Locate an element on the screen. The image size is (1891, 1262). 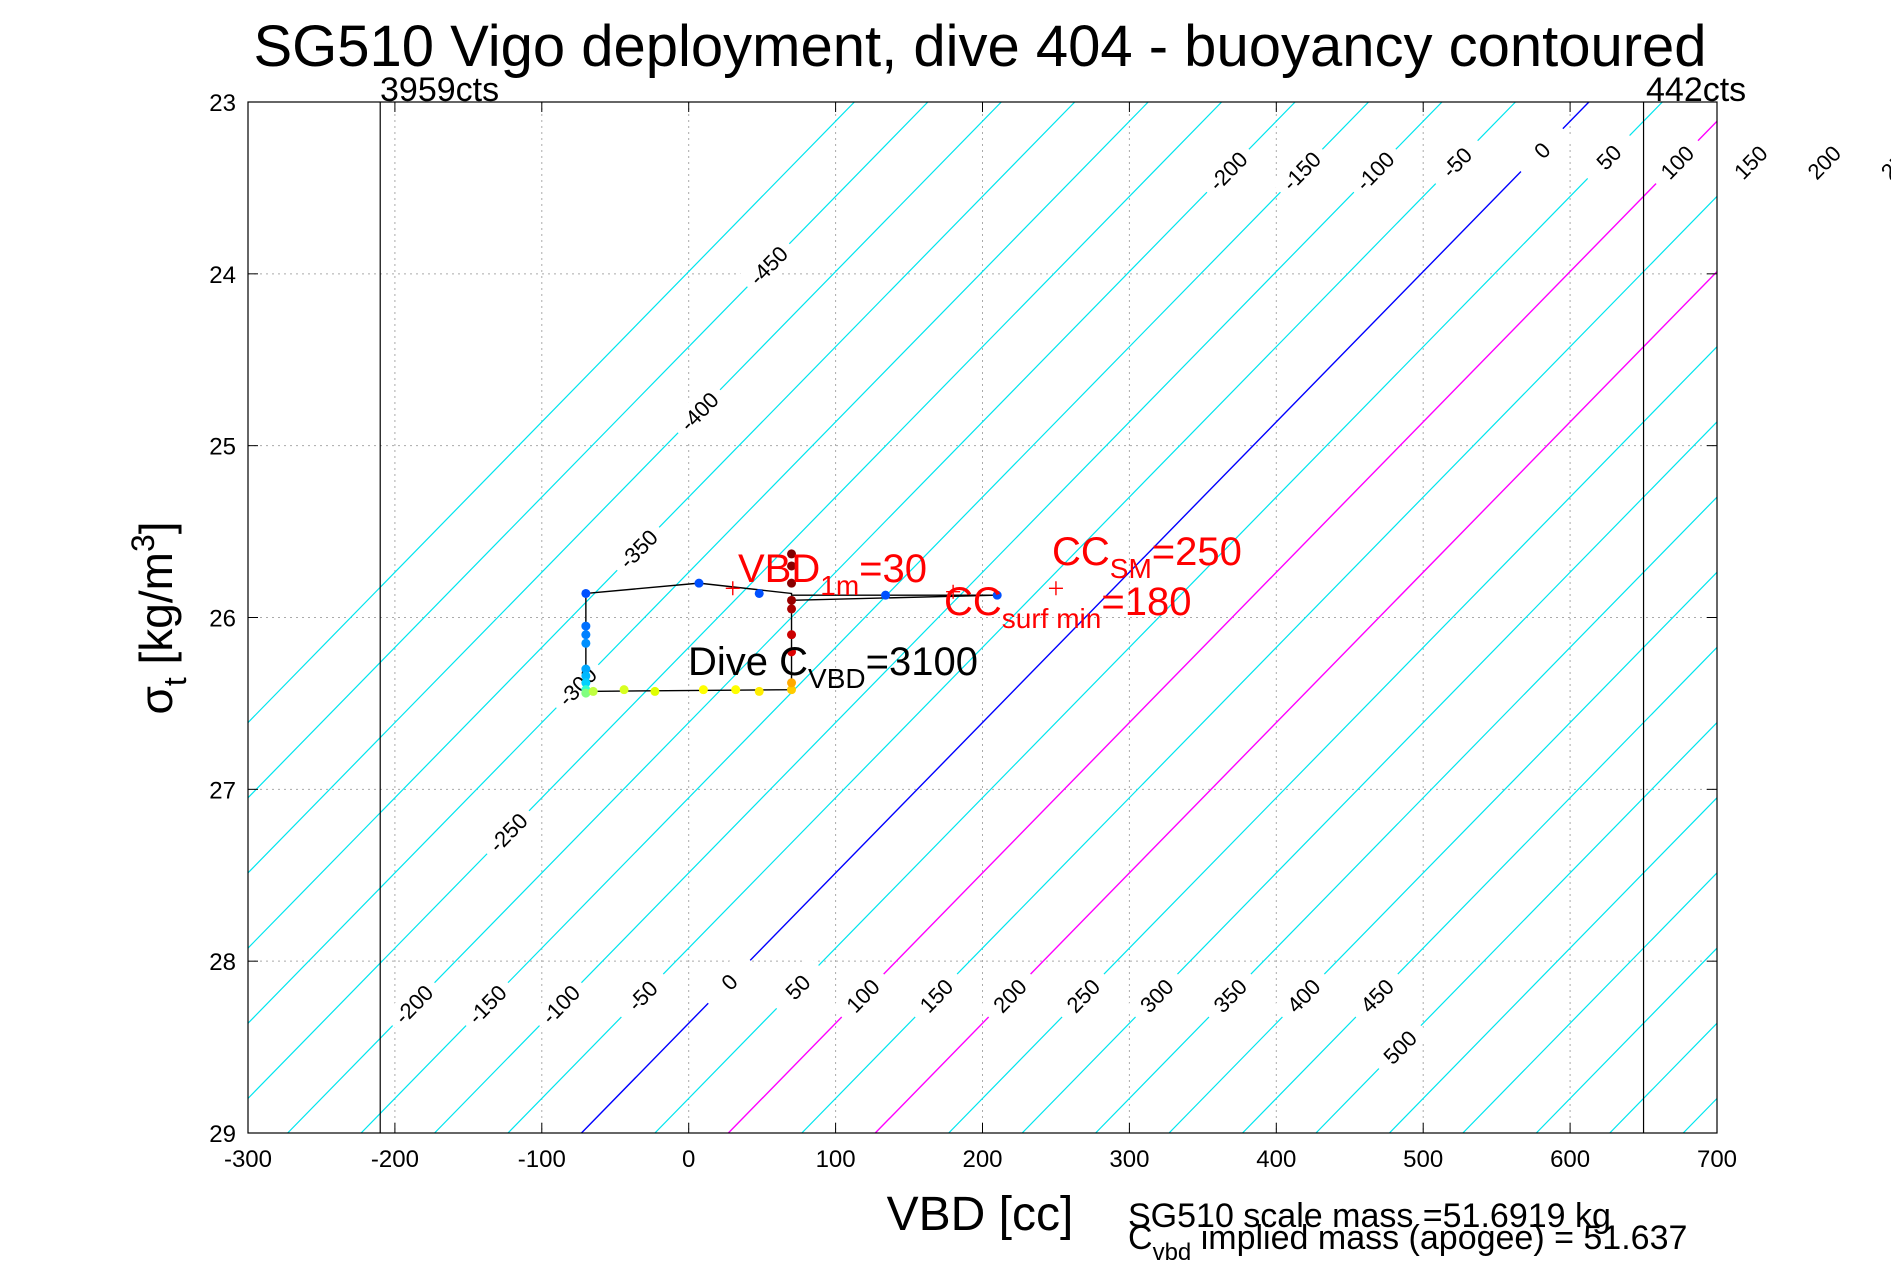
x-tick-label: -300 is located at coordinates (248, 1159).